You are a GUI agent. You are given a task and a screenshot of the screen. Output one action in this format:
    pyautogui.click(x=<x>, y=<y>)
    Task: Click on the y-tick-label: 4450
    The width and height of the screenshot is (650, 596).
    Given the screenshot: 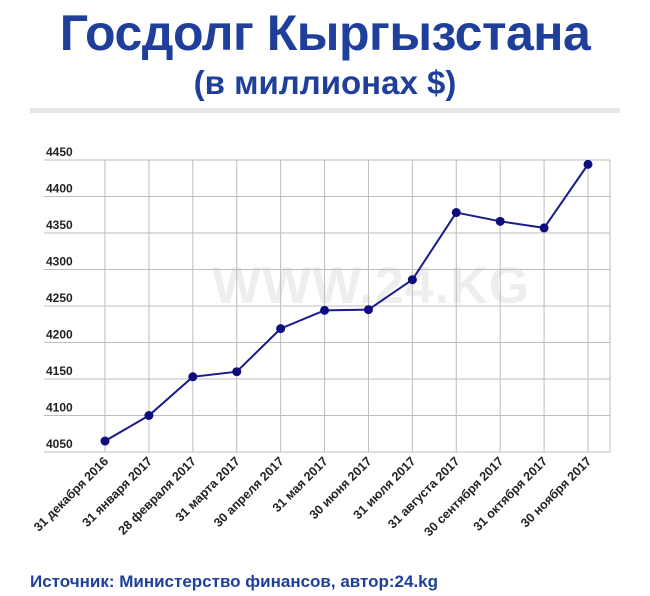 What is the action you would take?
    pyautogui.click(x=59, y=152)
    